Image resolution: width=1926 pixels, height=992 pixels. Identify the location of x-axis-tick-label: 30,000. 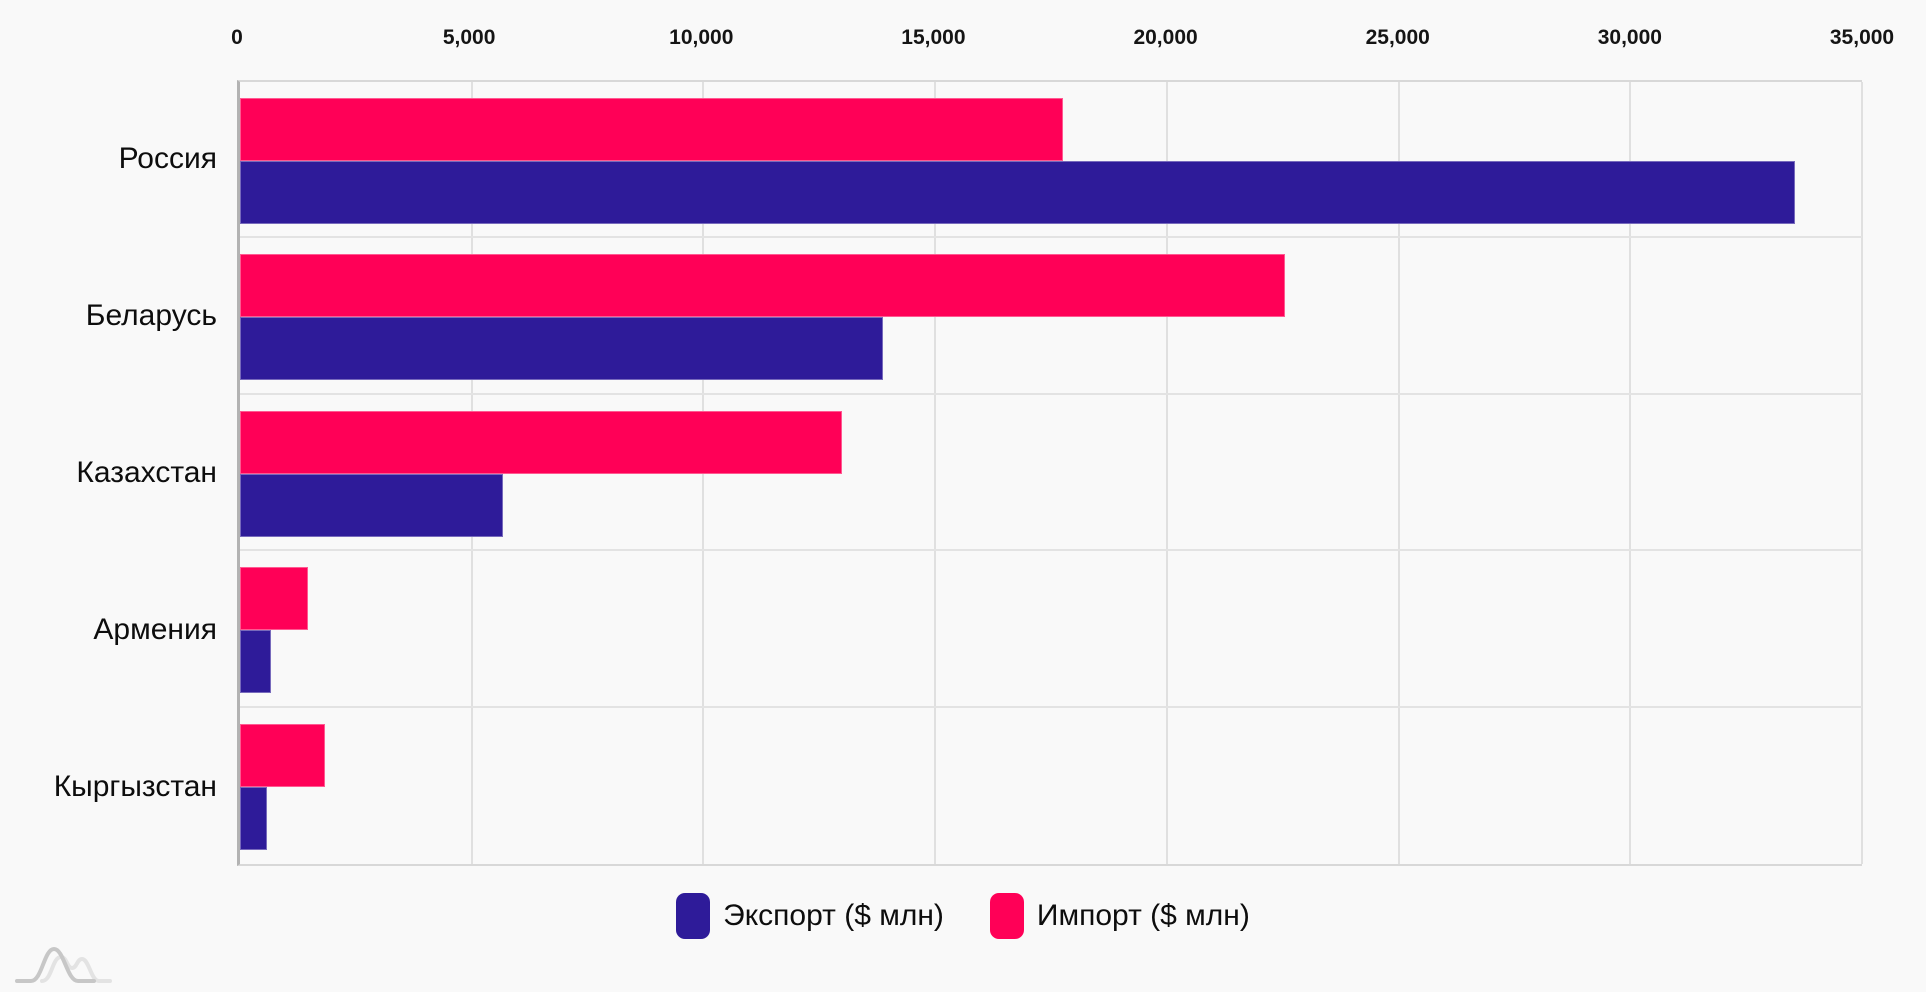
(1629, 37).